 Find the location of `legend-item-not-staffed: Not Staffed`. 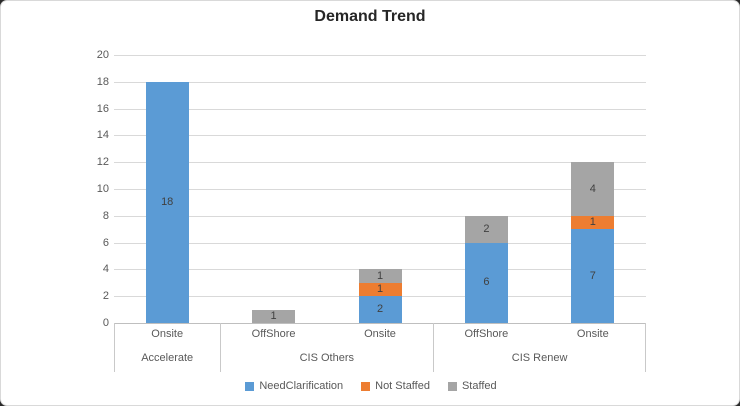

legend-item-not-staffed: Not Staffed is located at coordinates (395, 386).